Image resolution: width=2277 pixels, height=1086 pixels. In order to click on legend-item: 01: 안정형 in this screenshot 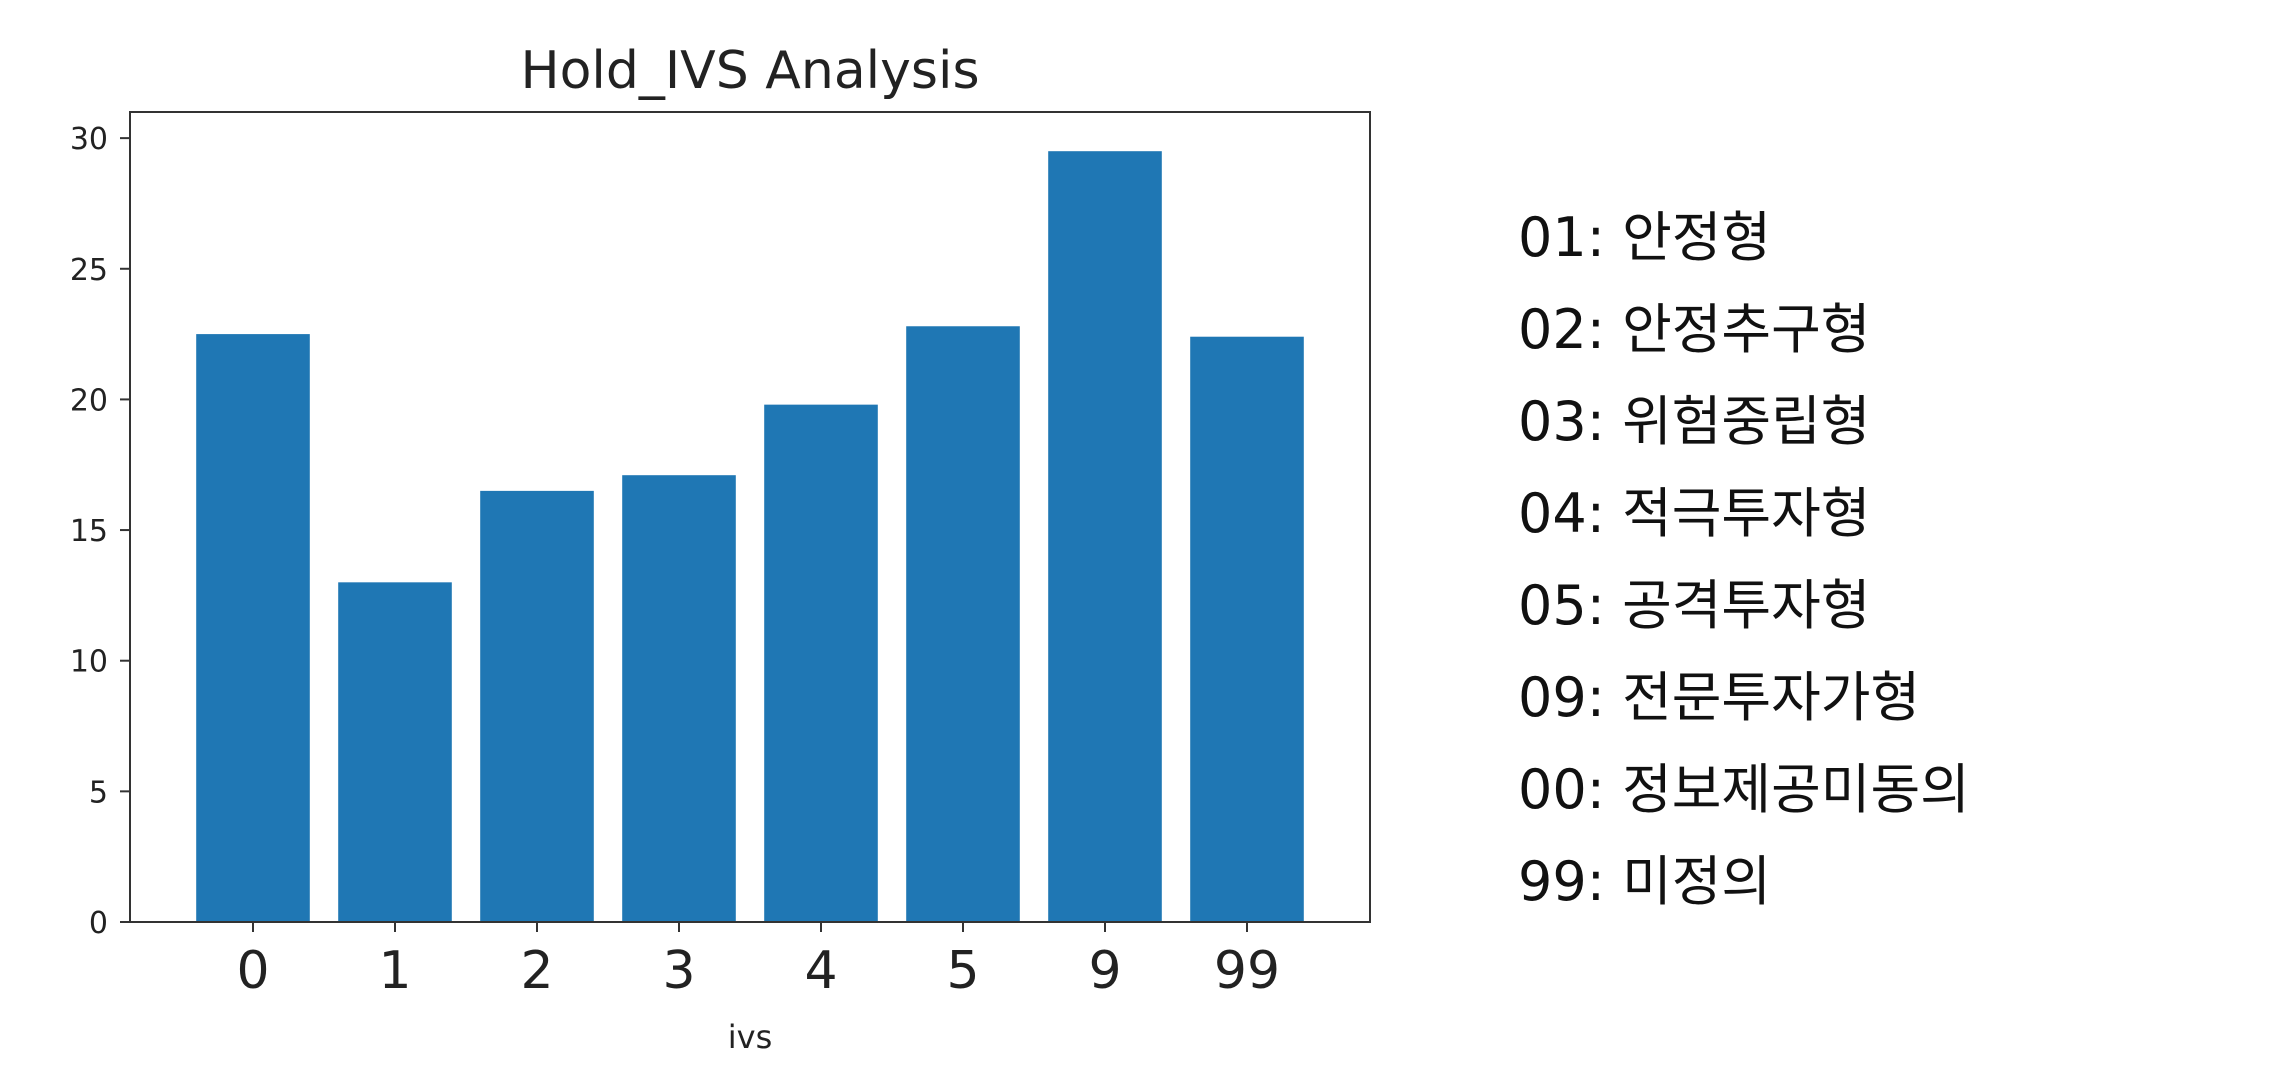, I will do `click(1645, 237)`.